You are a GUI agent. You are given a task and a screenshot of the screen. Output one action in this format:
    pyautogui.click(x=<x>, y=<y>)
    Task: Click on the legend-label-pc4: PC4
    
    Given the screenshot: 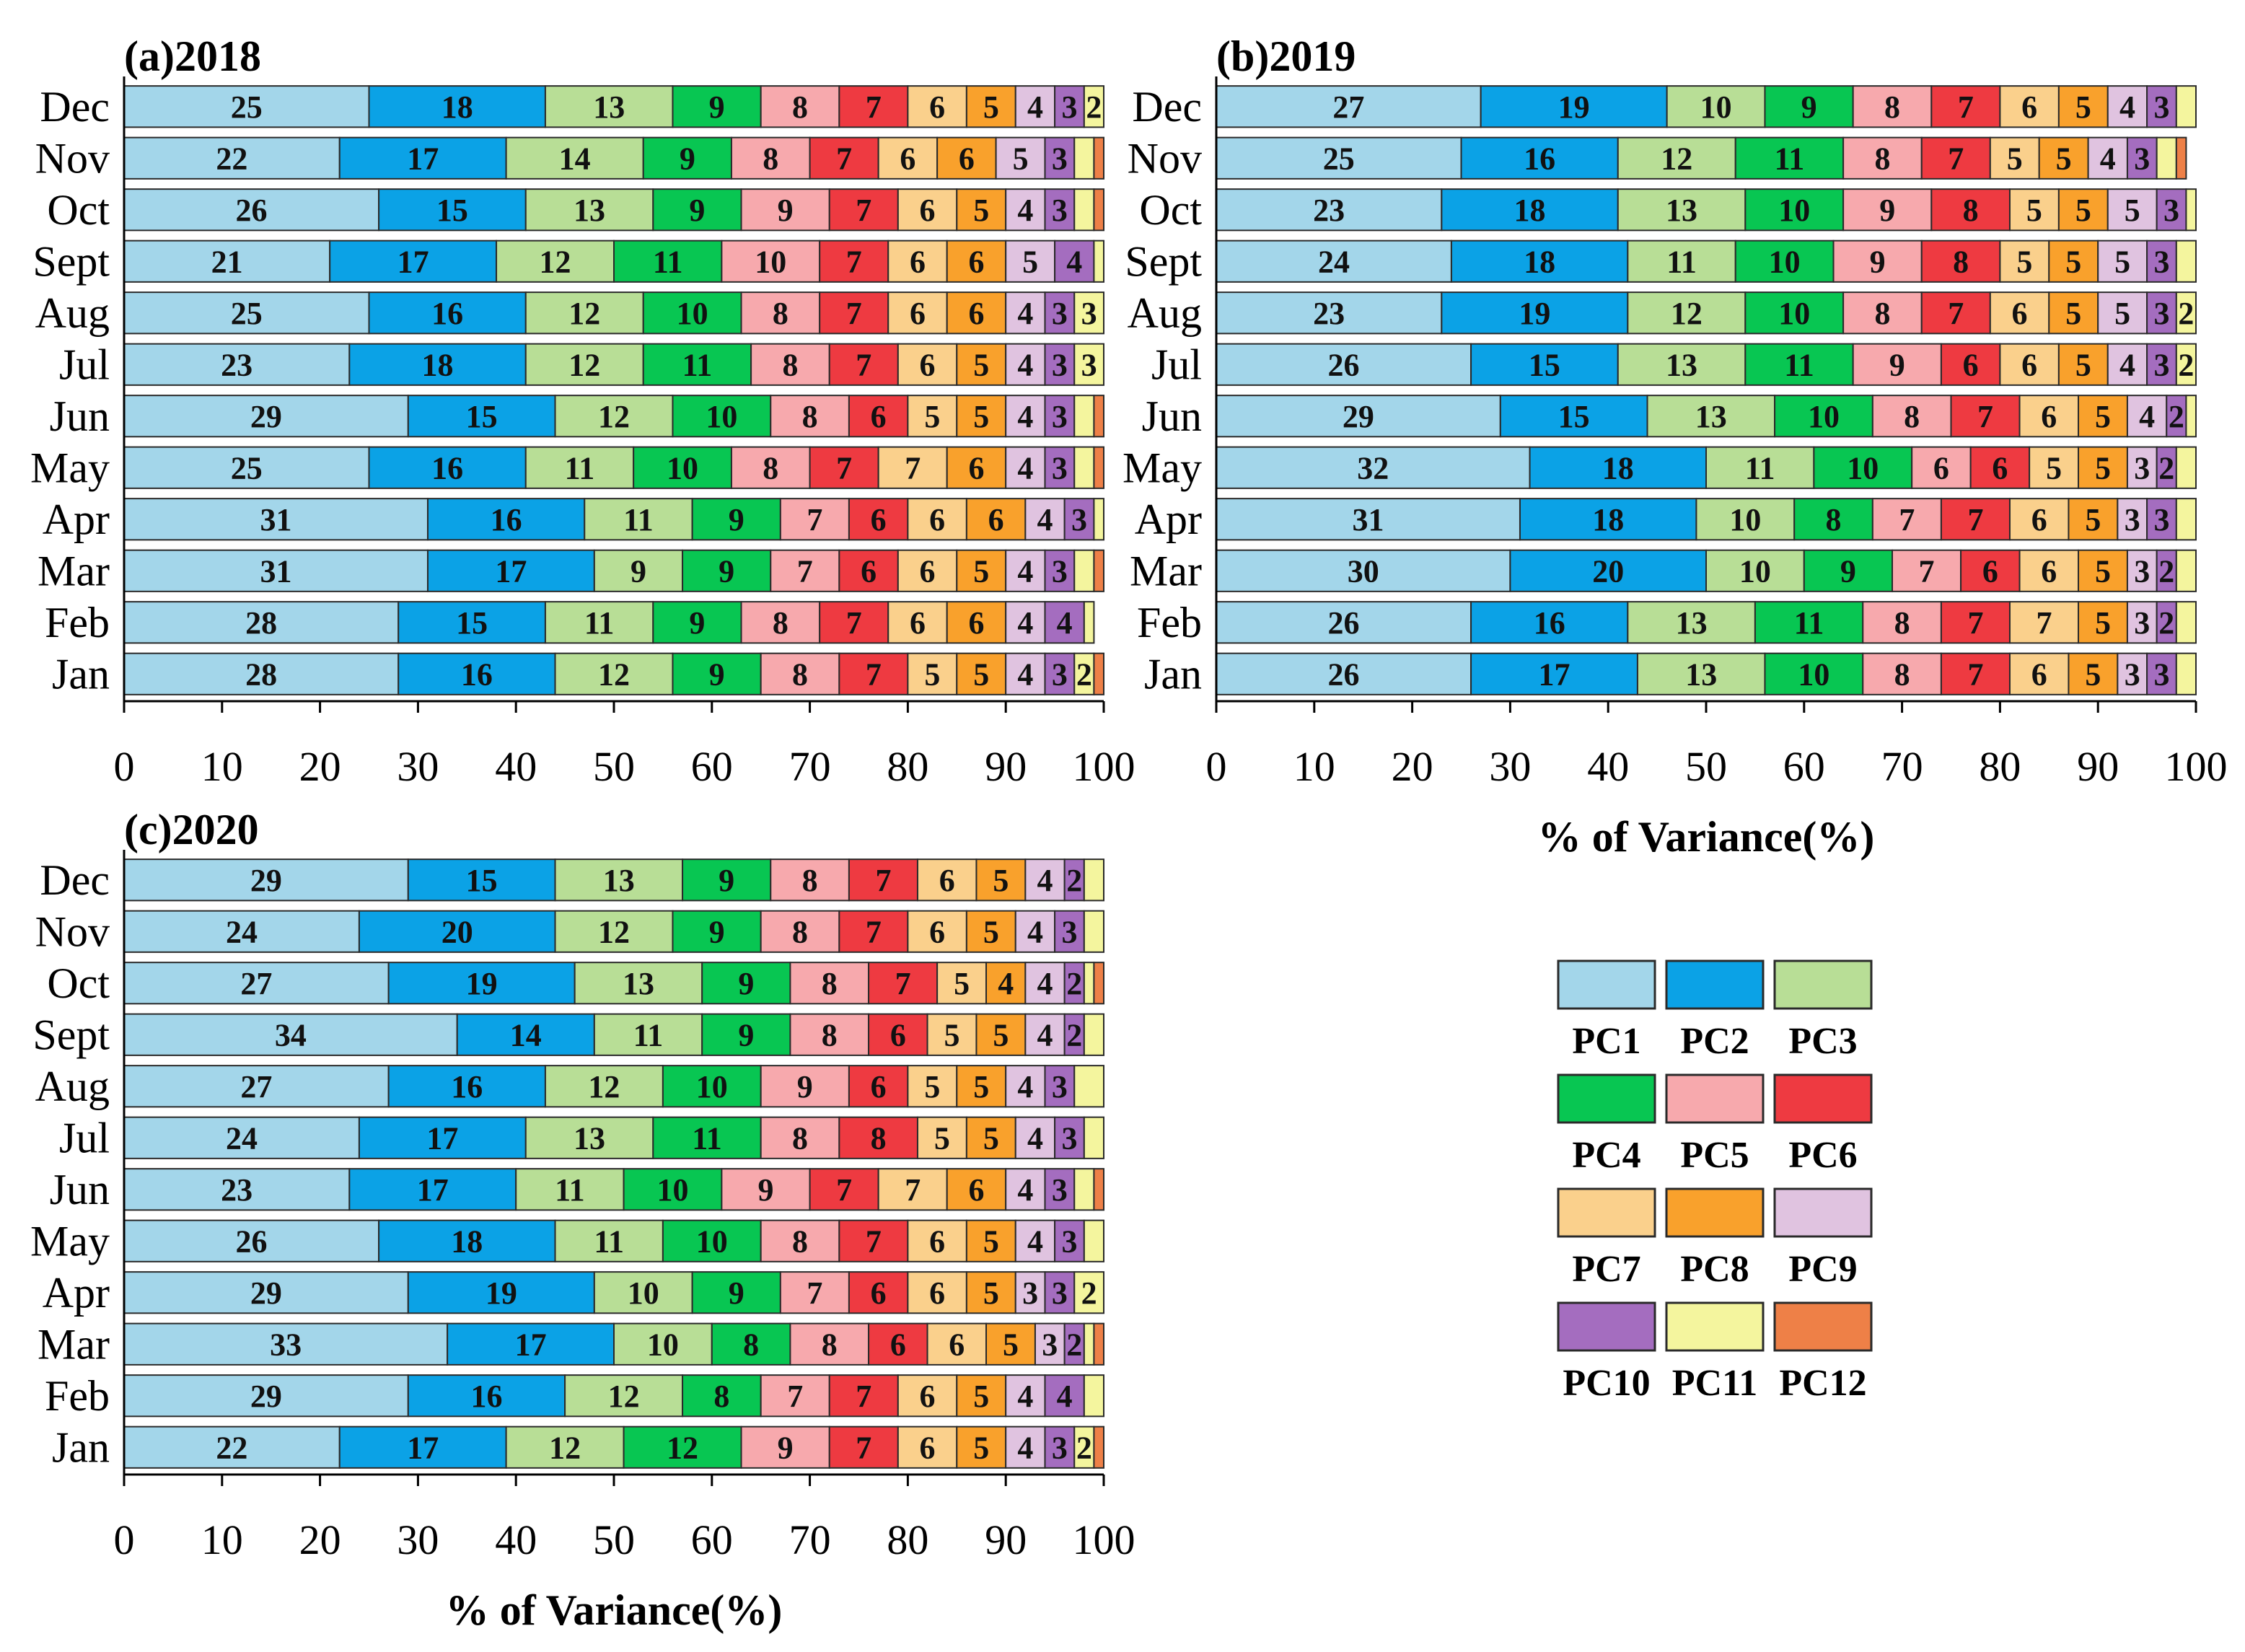 What is the action you would take?
    pyautogui.click(x=1606, y=1155)
    